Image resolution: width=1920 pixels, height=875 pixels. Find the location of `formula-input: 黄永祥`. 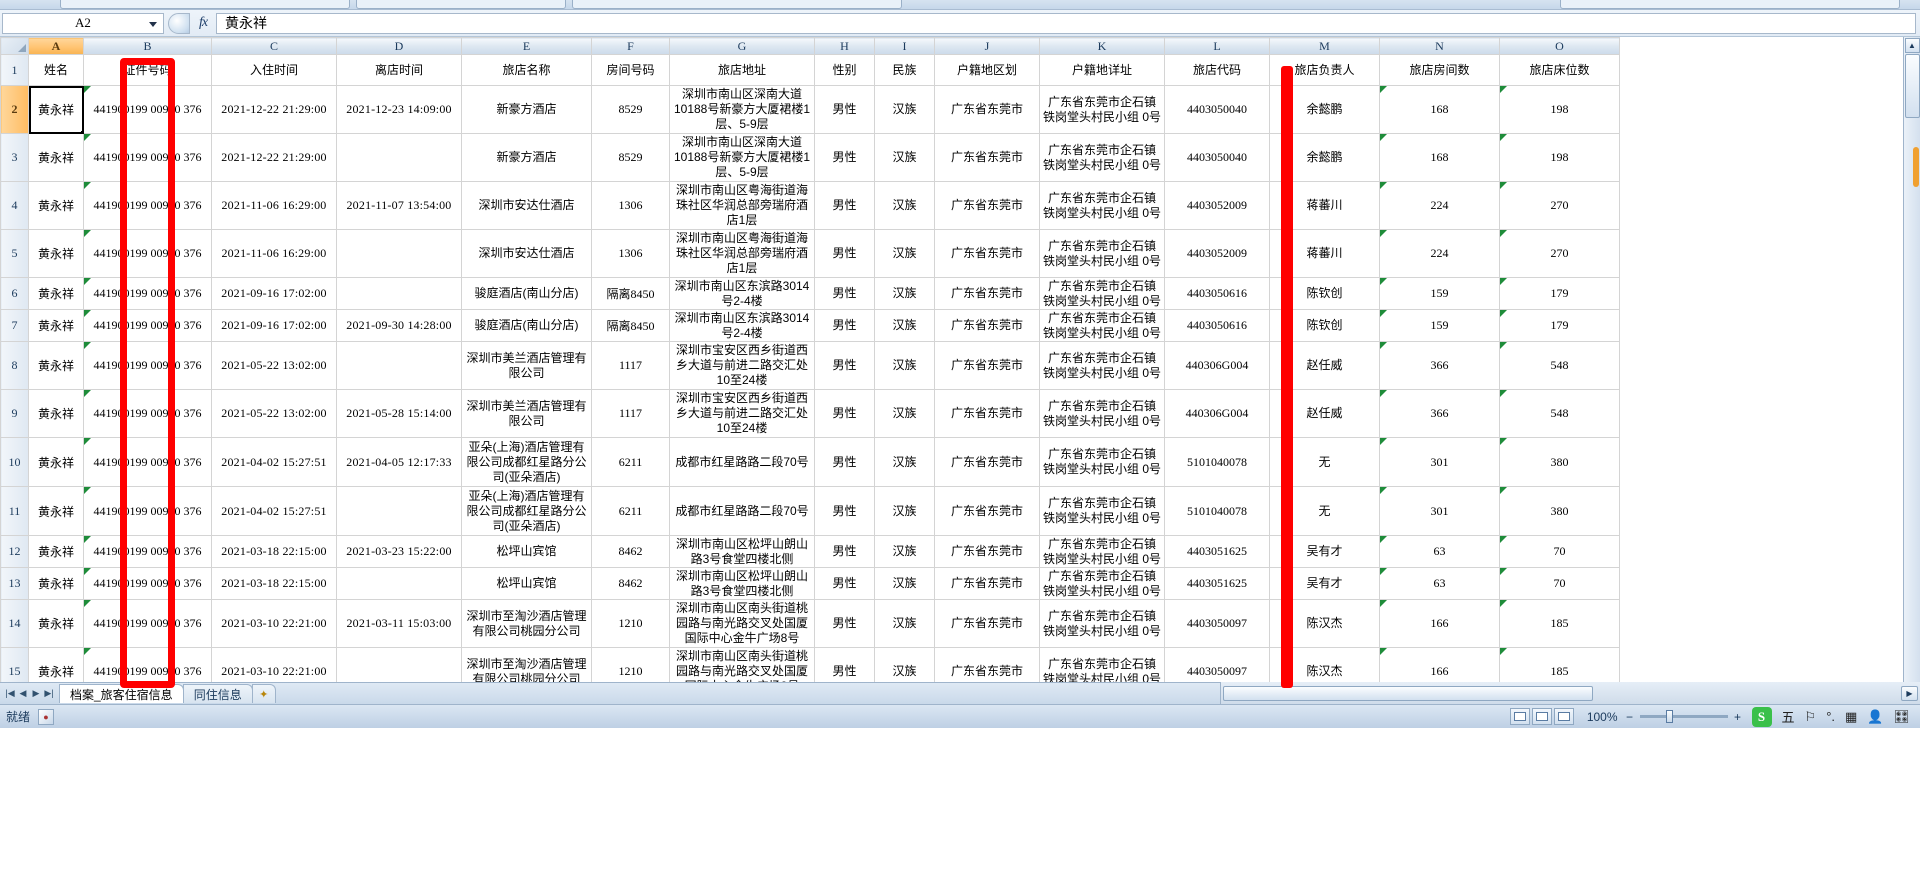

formula-input: 黄永祥 is located at coordinates (1066, 23).